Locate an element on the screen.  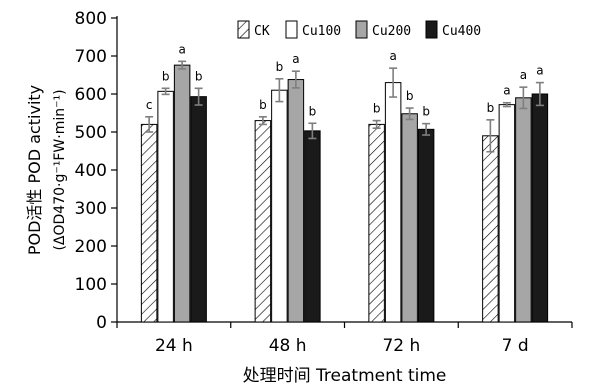
y-tick-label: 500 is located at coordinates (91, 133).